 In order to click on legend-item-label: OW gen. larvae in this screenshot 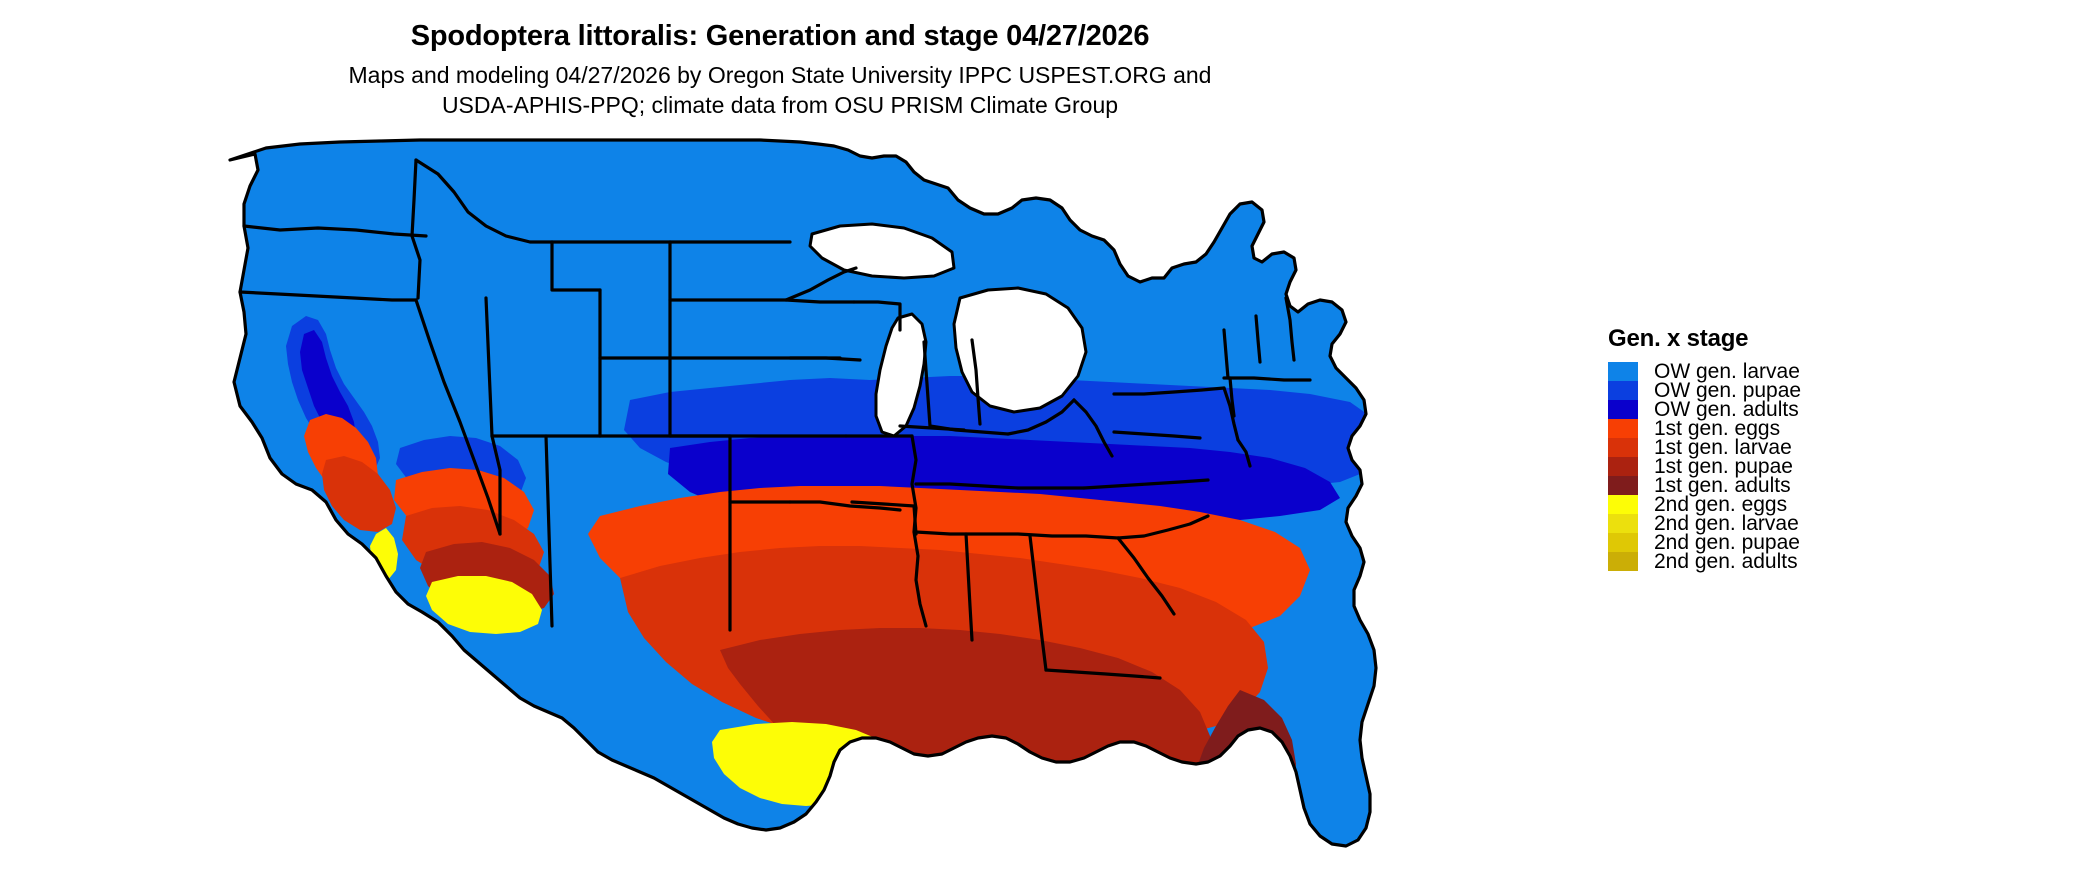, I will do `click(1727, 371)`.